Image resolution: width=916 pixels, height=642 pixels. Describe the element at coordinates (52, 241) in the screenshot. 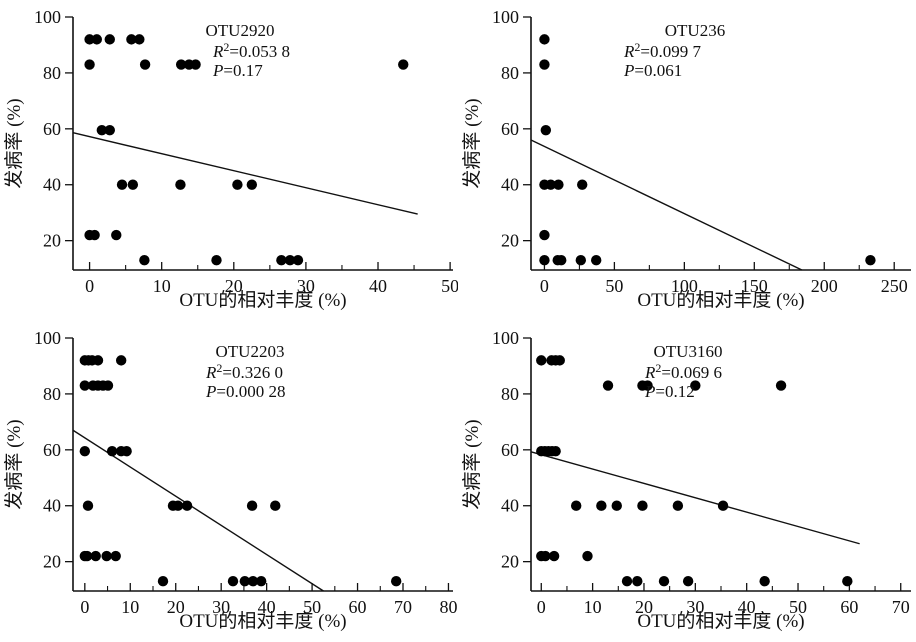

I see `y-tick-label: 20` at that location.